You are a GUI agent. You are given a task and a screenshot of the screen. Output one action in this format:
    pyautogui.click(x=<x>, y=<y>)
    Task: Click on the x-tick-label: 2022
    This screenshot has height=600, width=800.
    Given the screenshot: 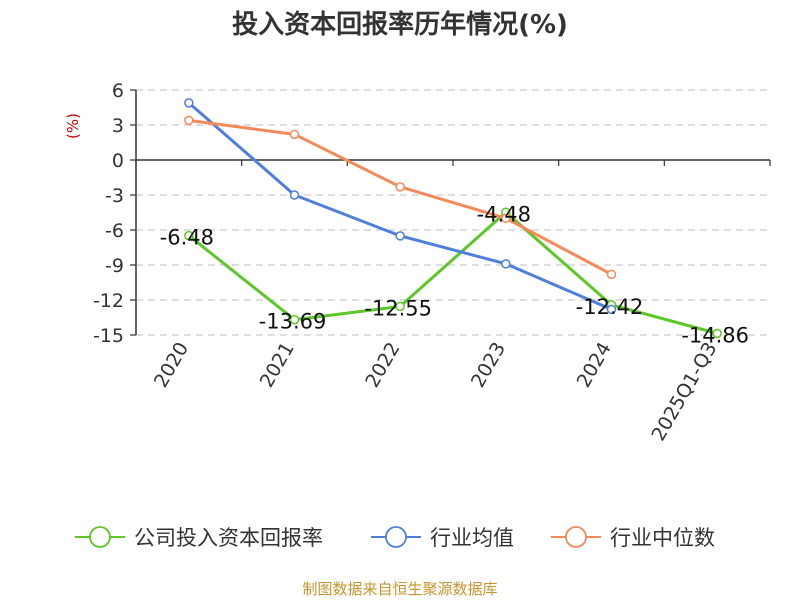 What is the action you would take?
    pyautogui.click(x=382, y=365)
    